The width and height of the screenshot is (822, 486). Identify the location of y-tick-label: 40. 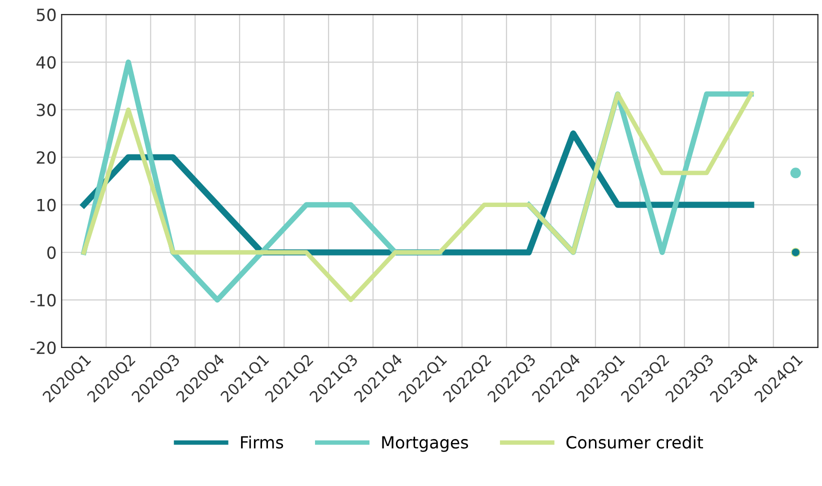
(46, 62).